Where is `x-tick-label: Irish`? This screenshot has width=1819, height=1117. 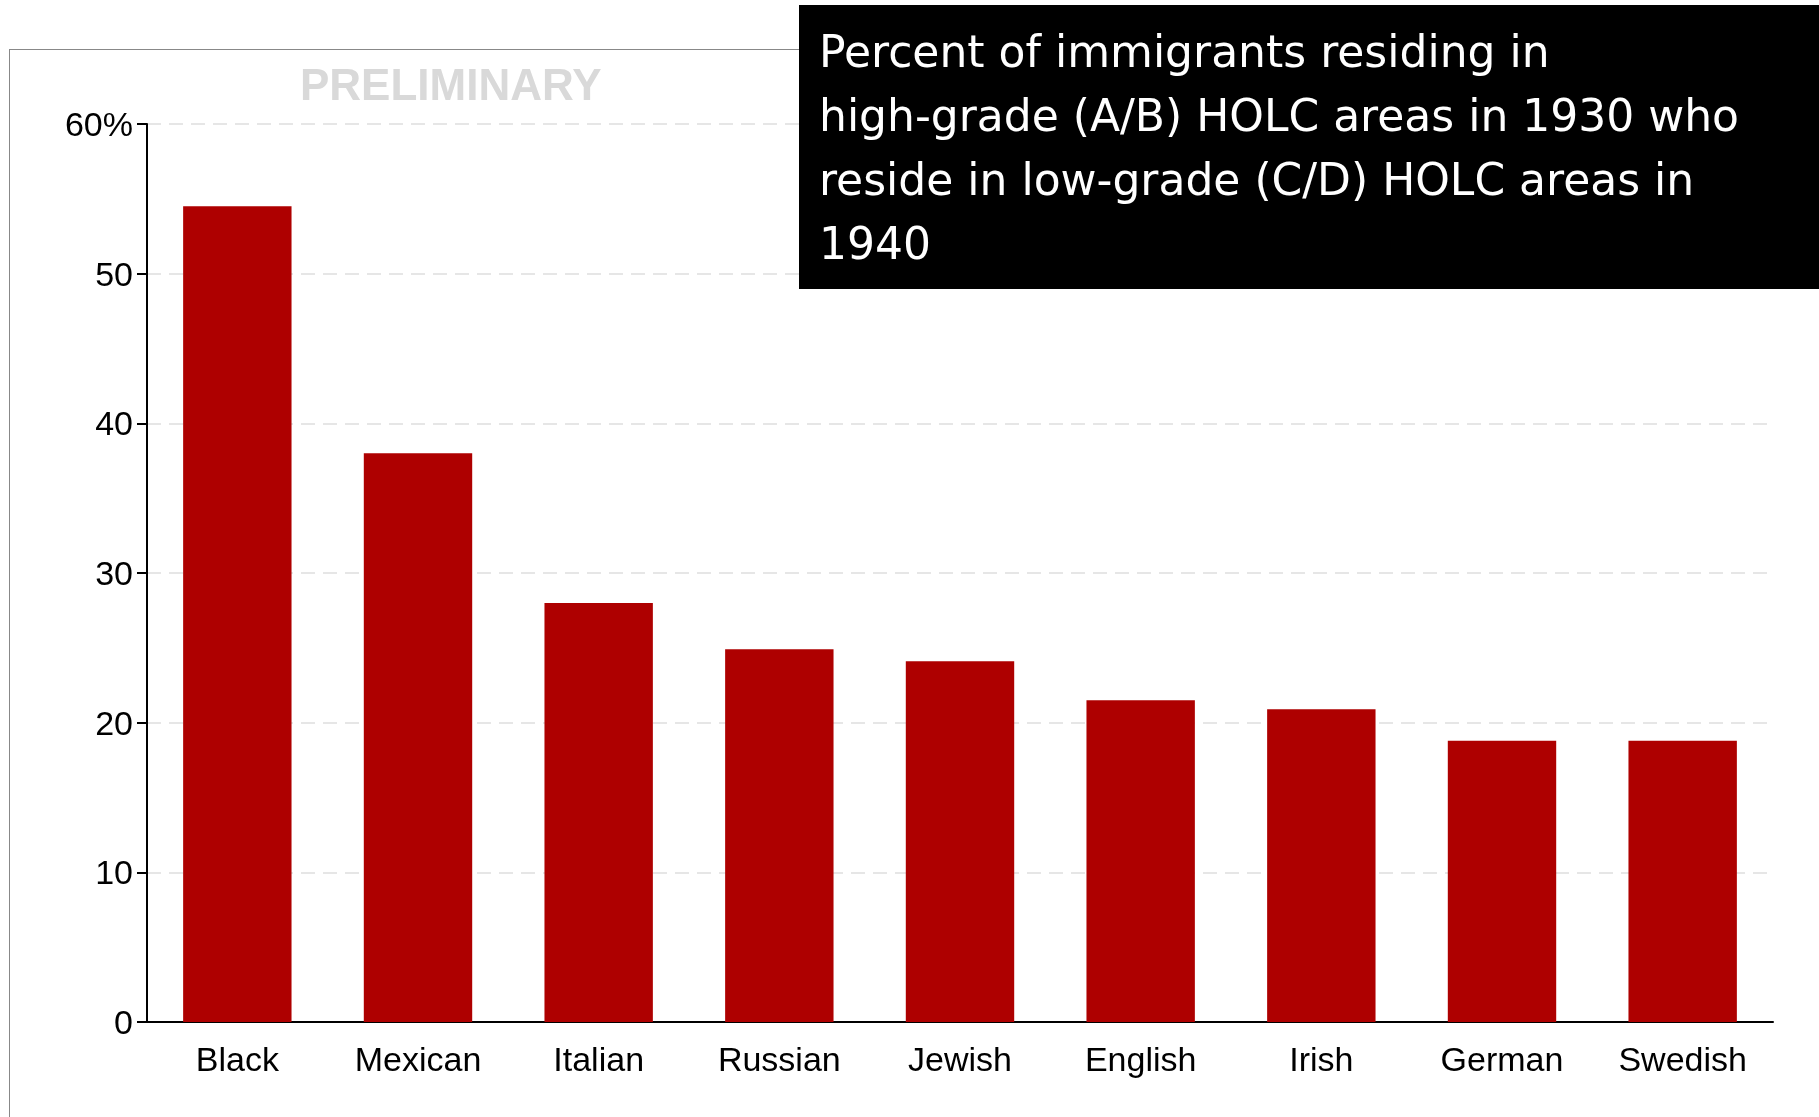 x-tick-label: Irish is located at coordinates (1321, 1059).